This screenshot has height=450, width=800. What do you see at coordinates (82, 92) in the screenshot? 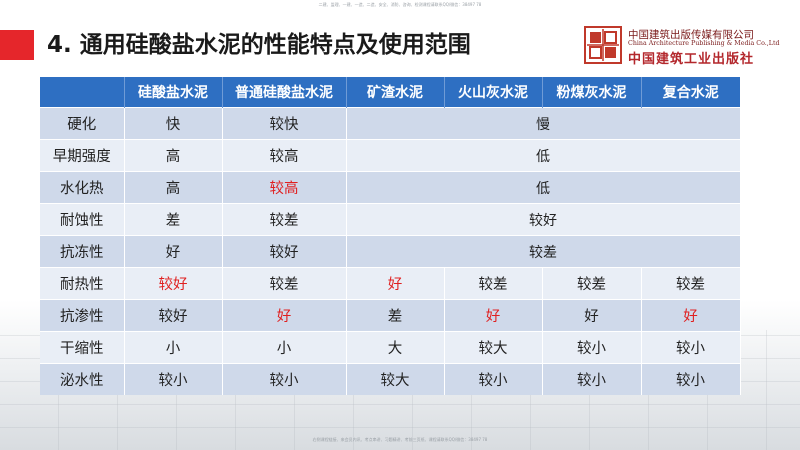
I see `header-empty` at bounding box center [82, 92].